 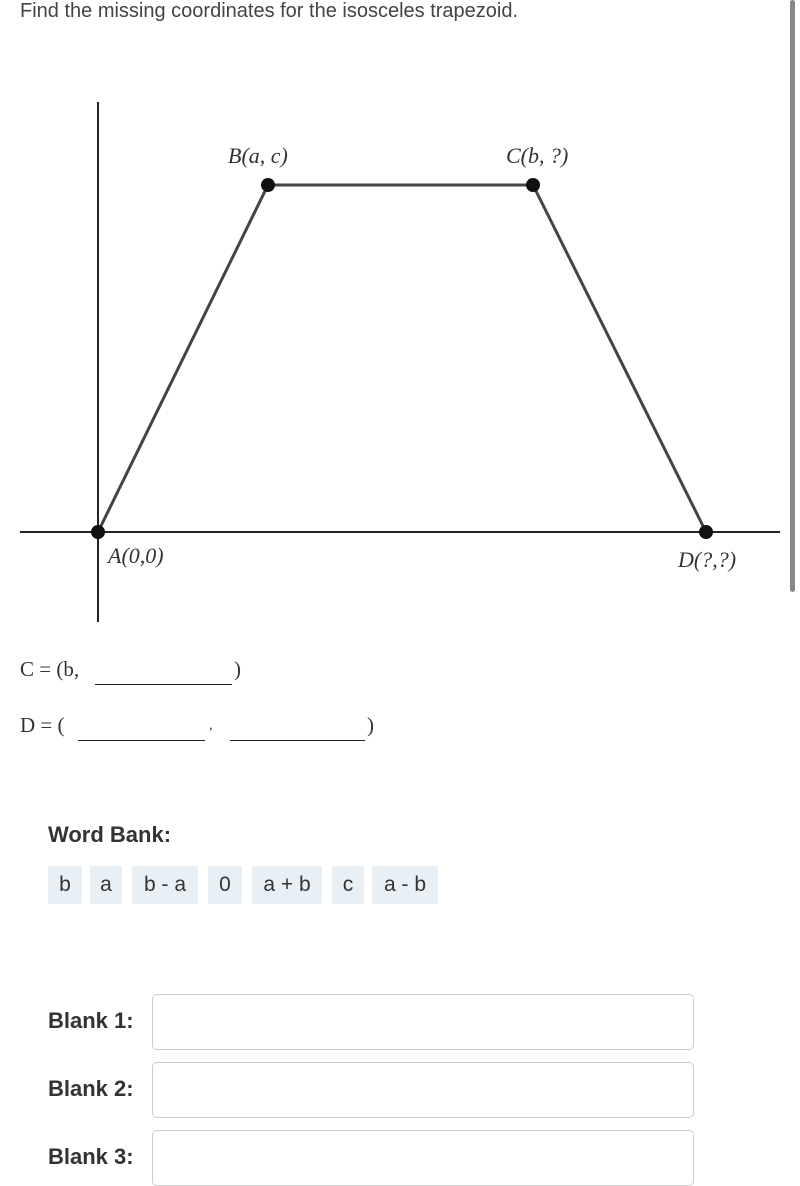 What do you see at coordinates (706, 559) in the screenshot?
I see `point-label: D(?,?)` at bounding box center [706, 559].